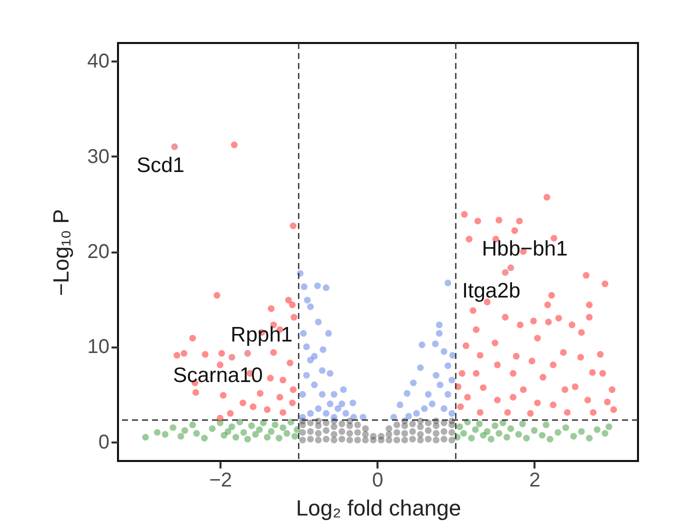 This screenshot has height=525, width=700. Describe the element at coordinates (61, 252) in the screenshot. I see `y-axis-title: −Log₁₀ P` at that location.